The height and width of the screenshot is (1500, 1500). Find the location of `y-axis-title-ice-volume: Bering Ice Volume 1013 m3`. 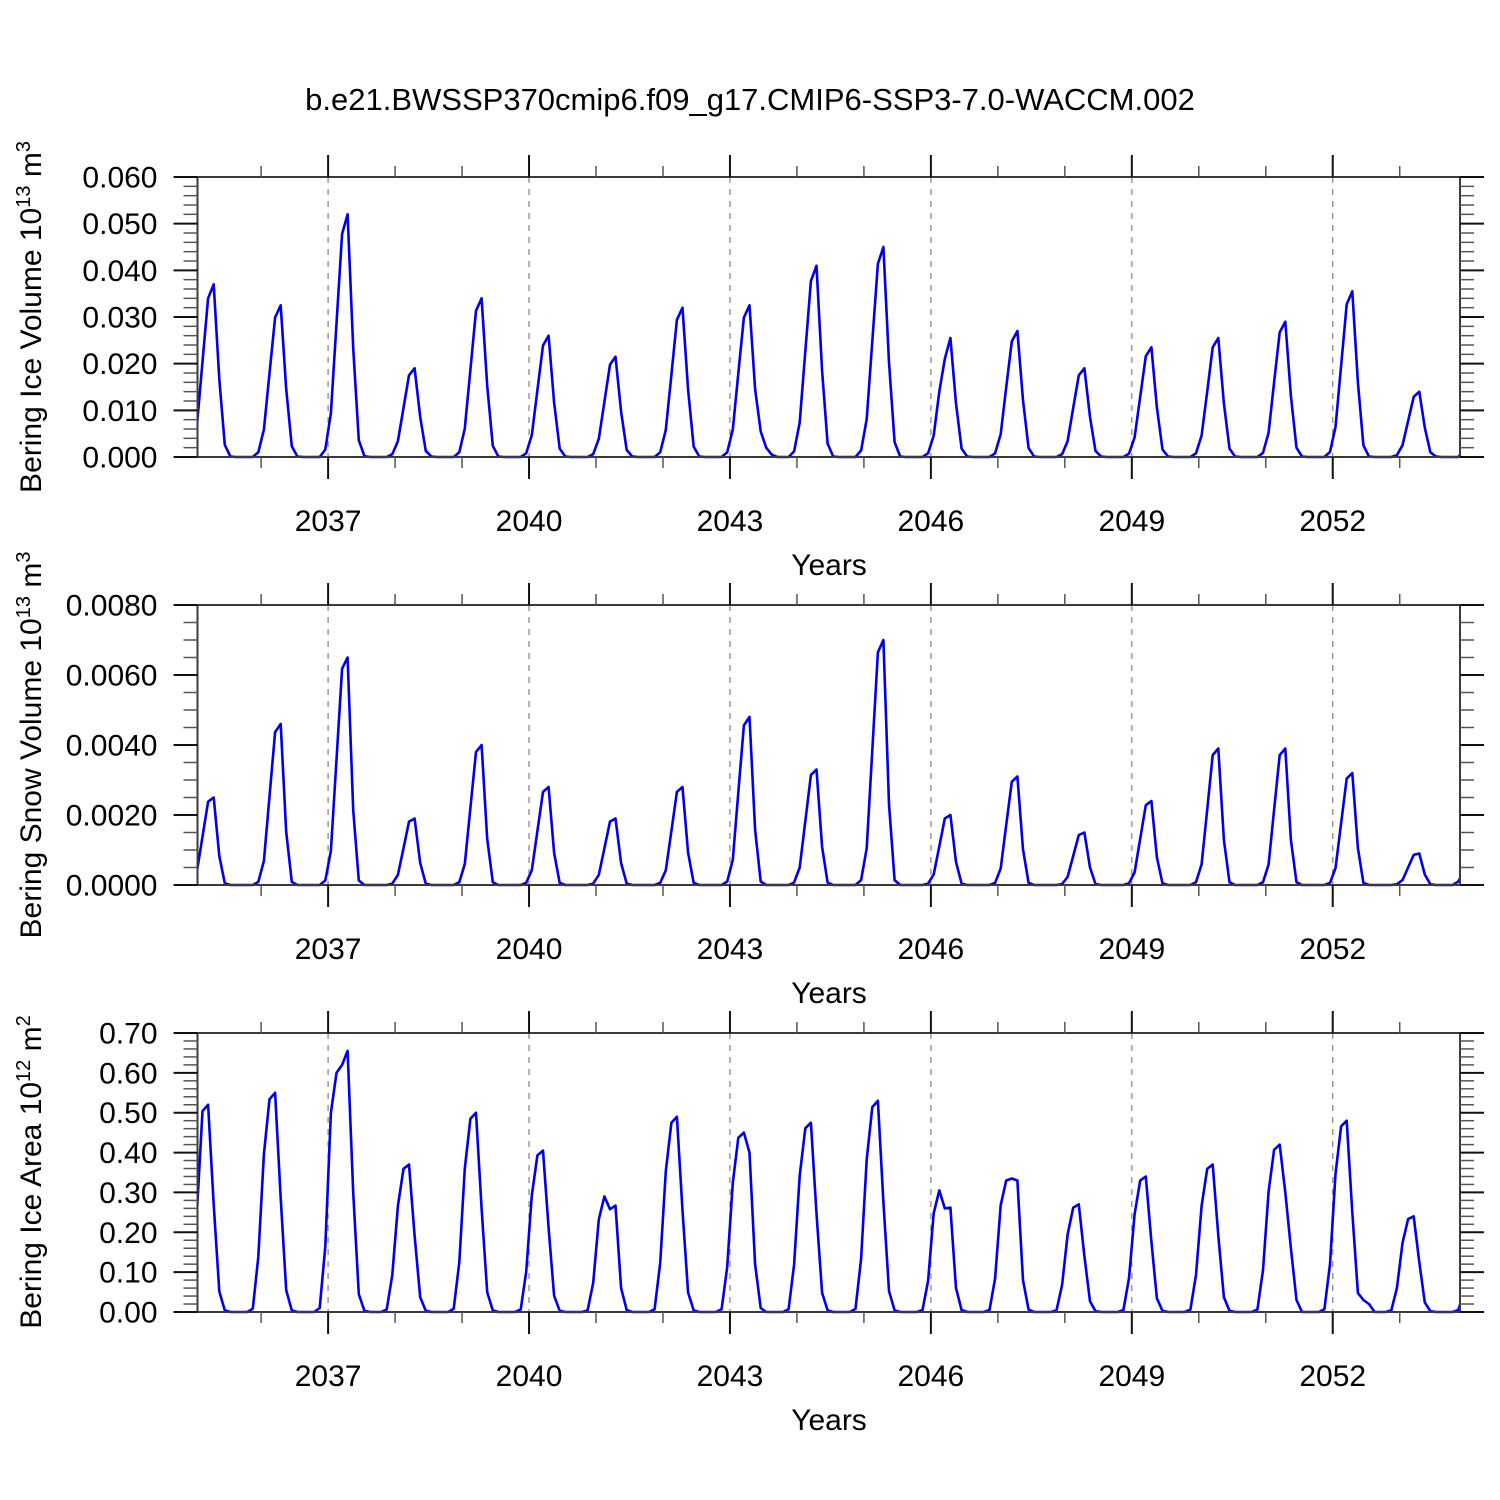

y-axis-title-ice-volume: Bering Ice Volume 1013 m3 is located at coordinates (31, 317).